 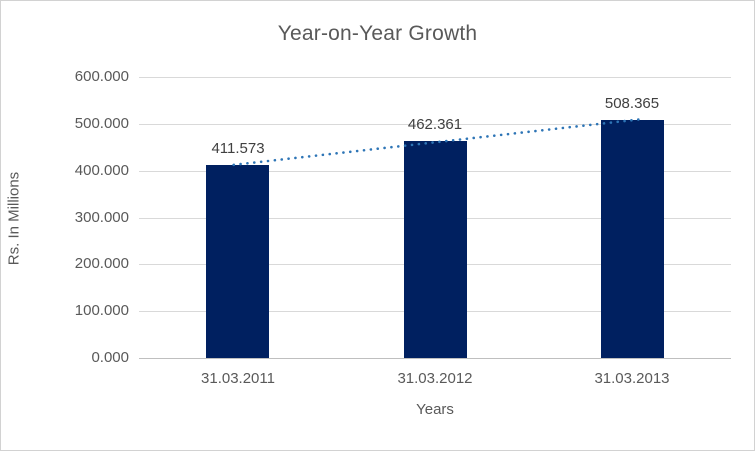 I want to click on y-tick-label: 500.000, so click(x=101, y=123).